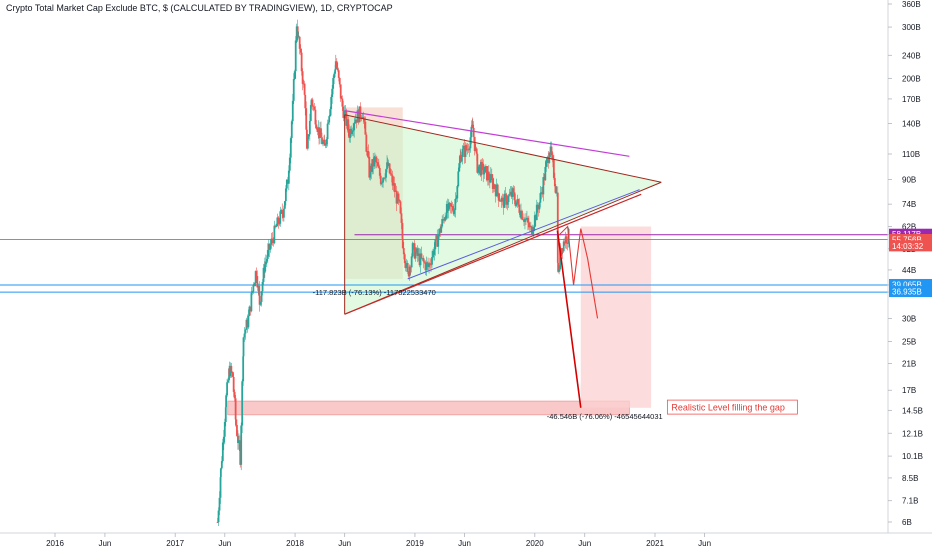 The width and height of the screenshot is (932, 550). Describe the element at coordinates (523, 234) in the screenshot. I see `support-line` at that location.